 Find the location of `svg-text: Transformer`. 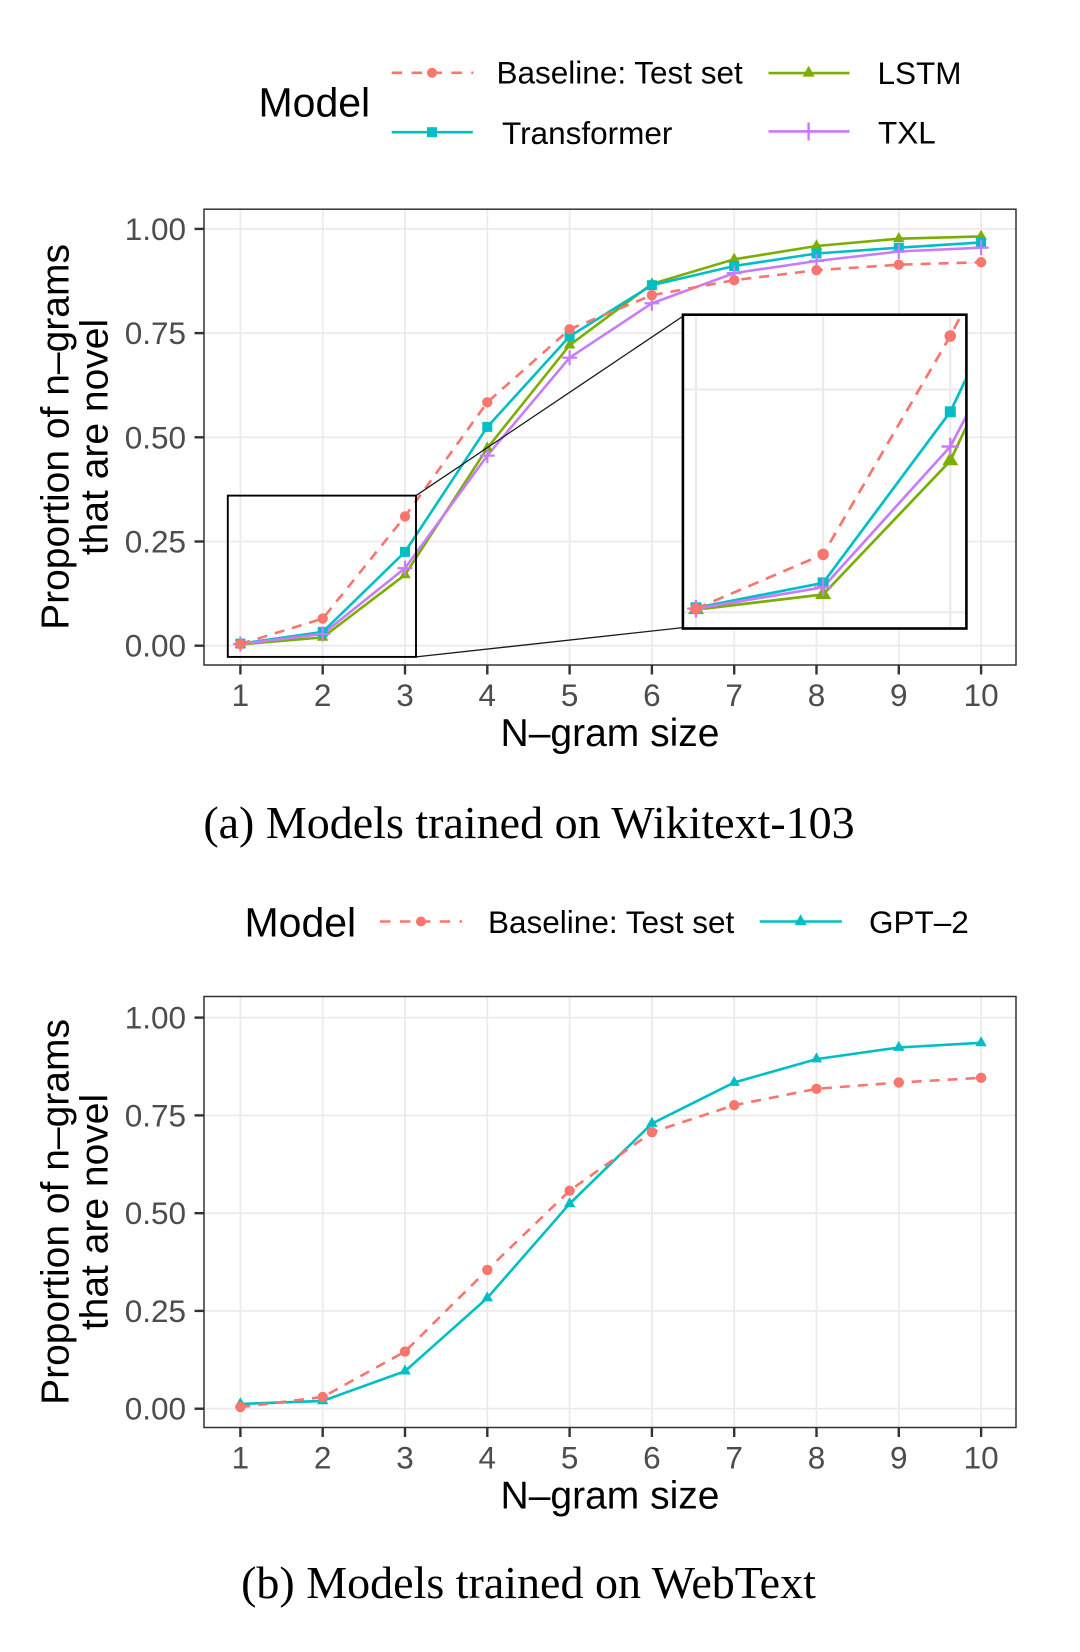

svg-text: Transformer is located at coordinates (587, 133).